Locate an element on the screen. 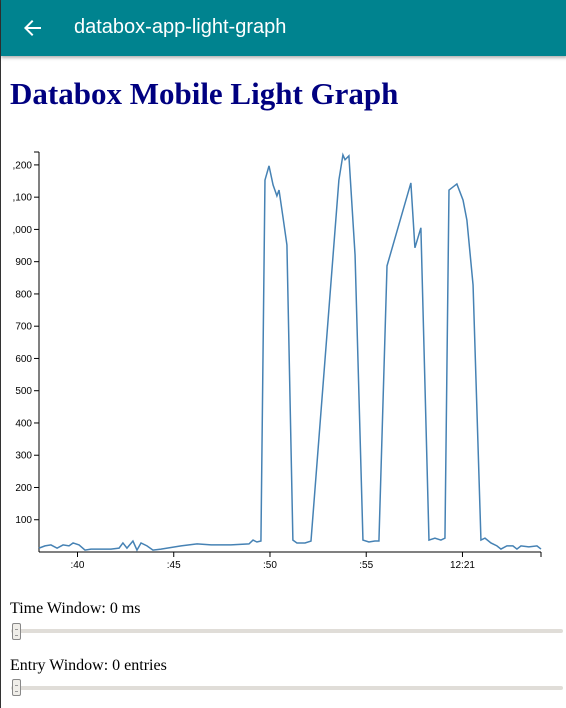  x-tick-label: :40 is located at coordinates (78, 565).